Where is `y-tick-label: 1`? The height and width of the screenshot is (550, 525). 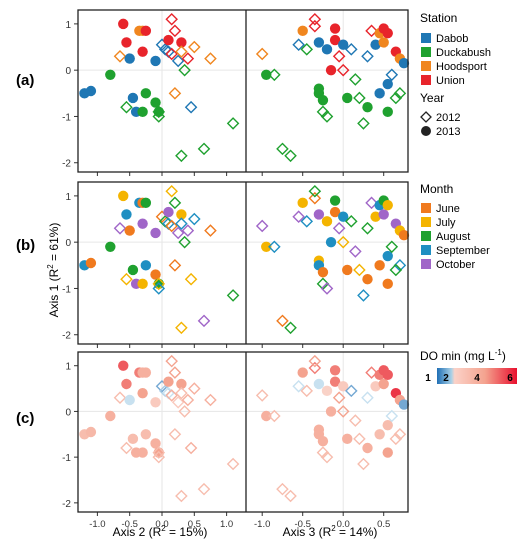 y-tick-label: 1 is located at coordinates (68, 367).